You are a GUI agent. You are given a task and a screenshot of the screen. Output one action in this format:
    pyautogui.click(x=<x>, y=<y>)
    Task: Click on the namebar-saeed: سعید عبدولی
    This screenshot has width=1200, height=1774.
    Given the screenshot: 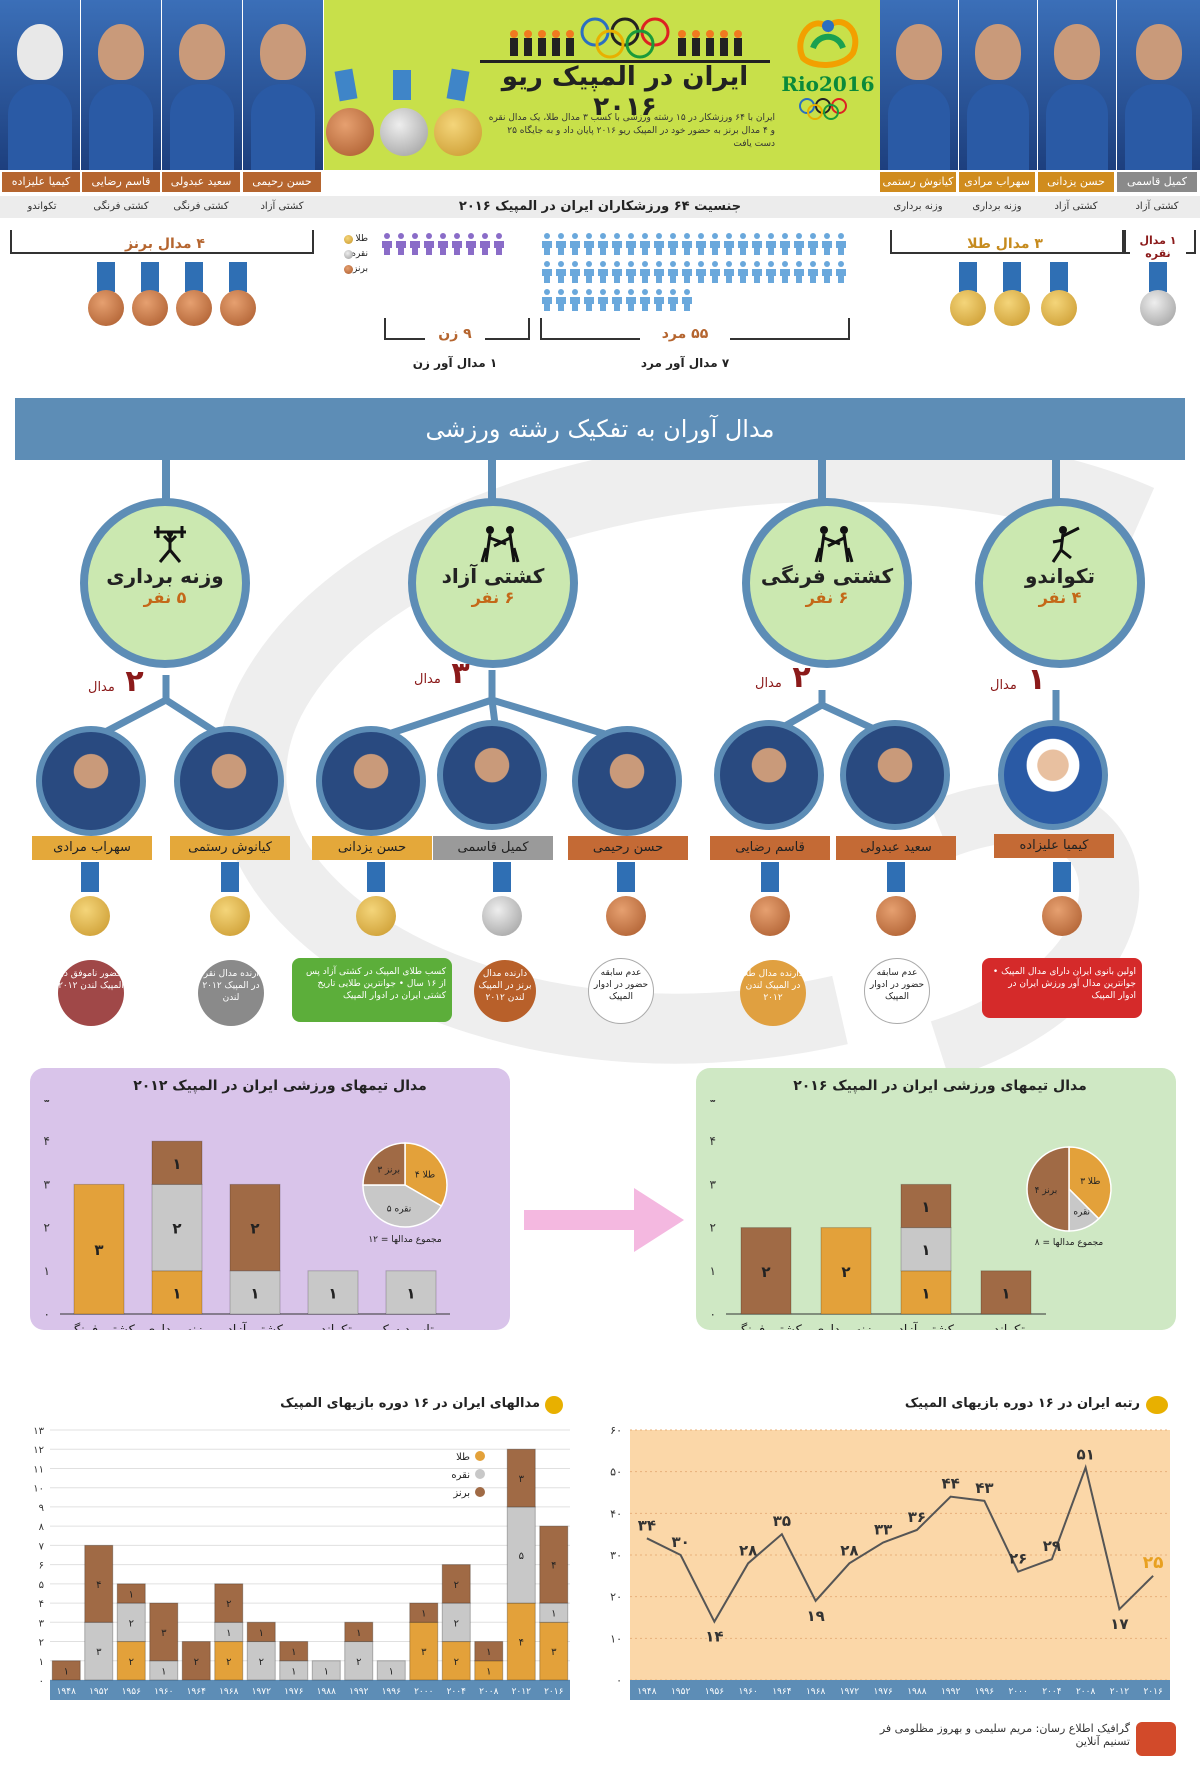 What is the action you would take?
    pyautogui.click(x=201, y=182)
    